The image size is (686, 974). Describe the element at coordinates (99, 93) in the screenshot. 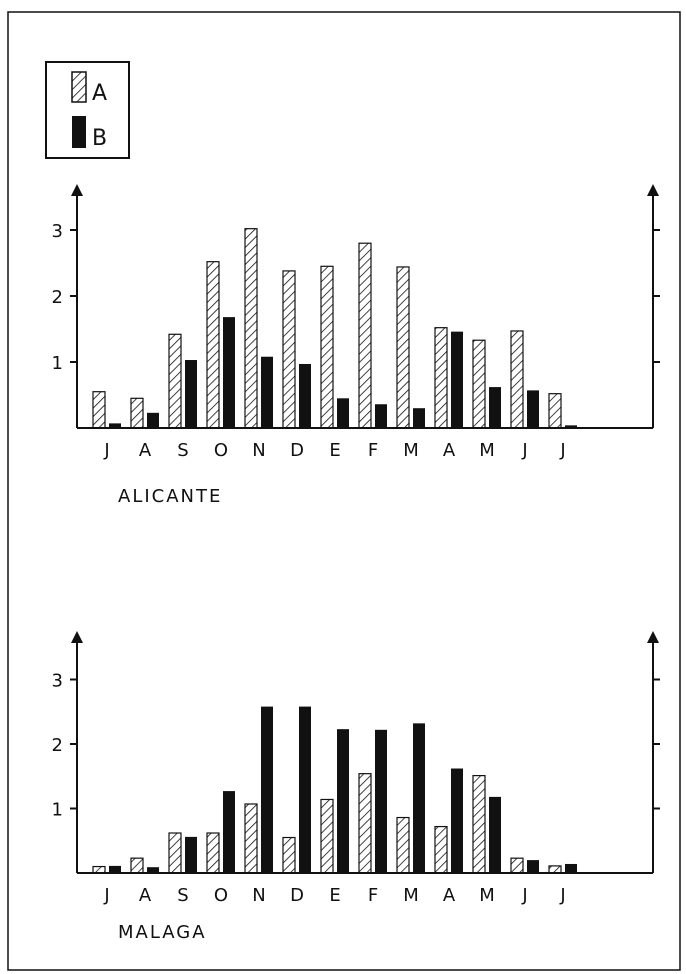

I see `legend-label-a: A` at that location.